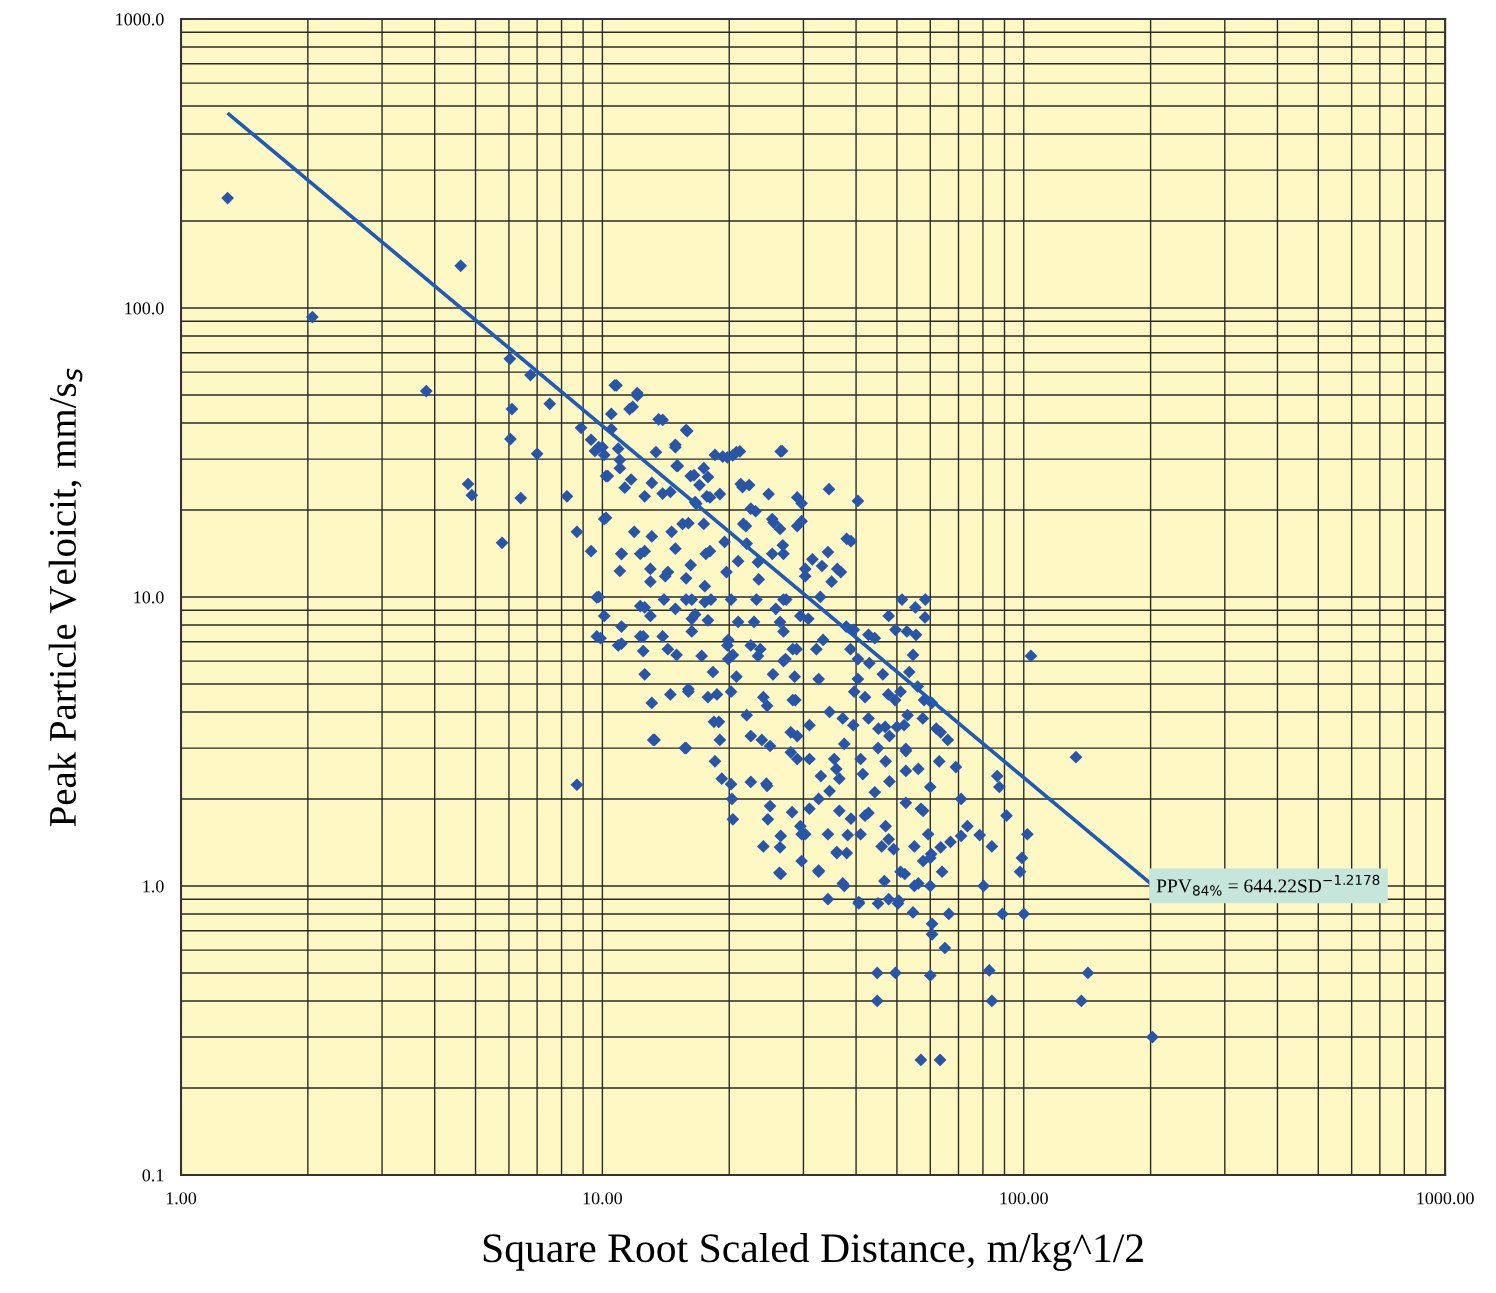 The image size is (1496, 1293). Describe the element at coordinates (65, 597) in the screenshot. I see `y-axis-title: Peak Particle Veloicit, mm/s$_{s}$` at that location.